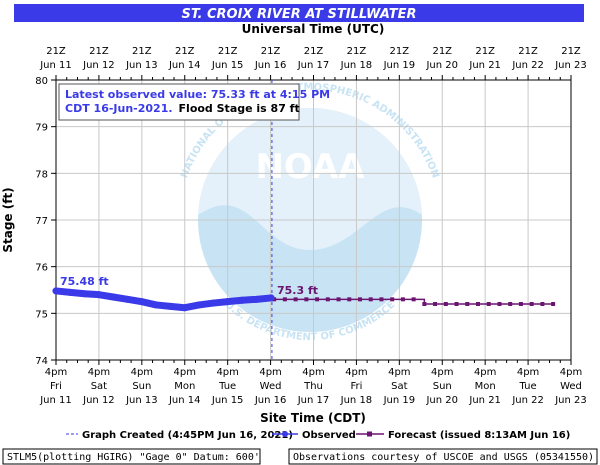 The image size is (600, 465). Describe the element at coordinates (313, 29) in the screenshot. I see `top-axis-title: Universal Time (UTC)` at that location.